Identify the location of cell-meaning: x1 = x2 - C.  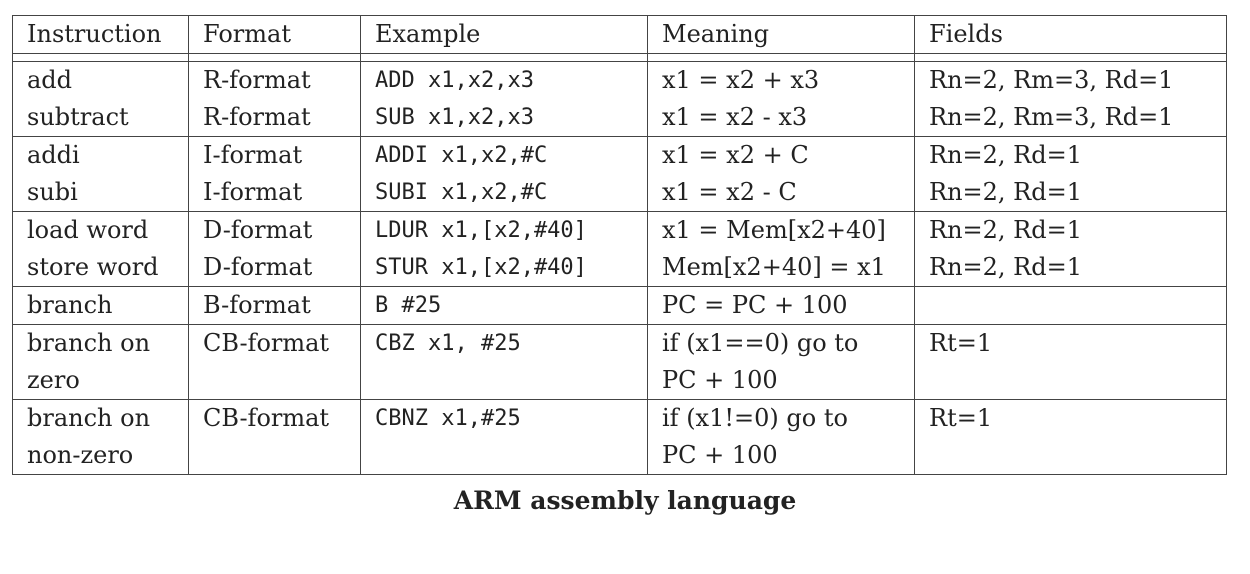
(781, 193).